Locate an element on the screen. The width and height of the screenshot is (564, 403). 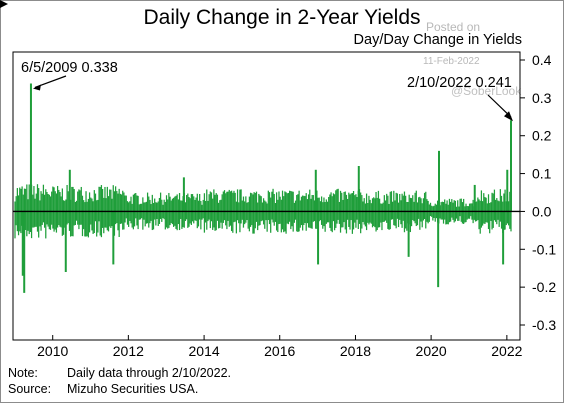
x-tick-label: 2016 is located at coordinates (279, 351).